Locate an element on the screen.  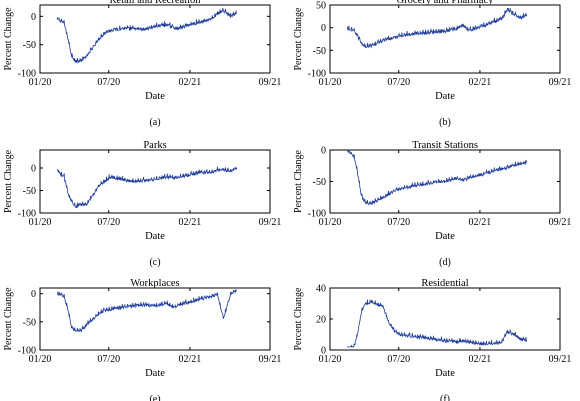
panel-caption: (e) is located at coordinates (154, 397).